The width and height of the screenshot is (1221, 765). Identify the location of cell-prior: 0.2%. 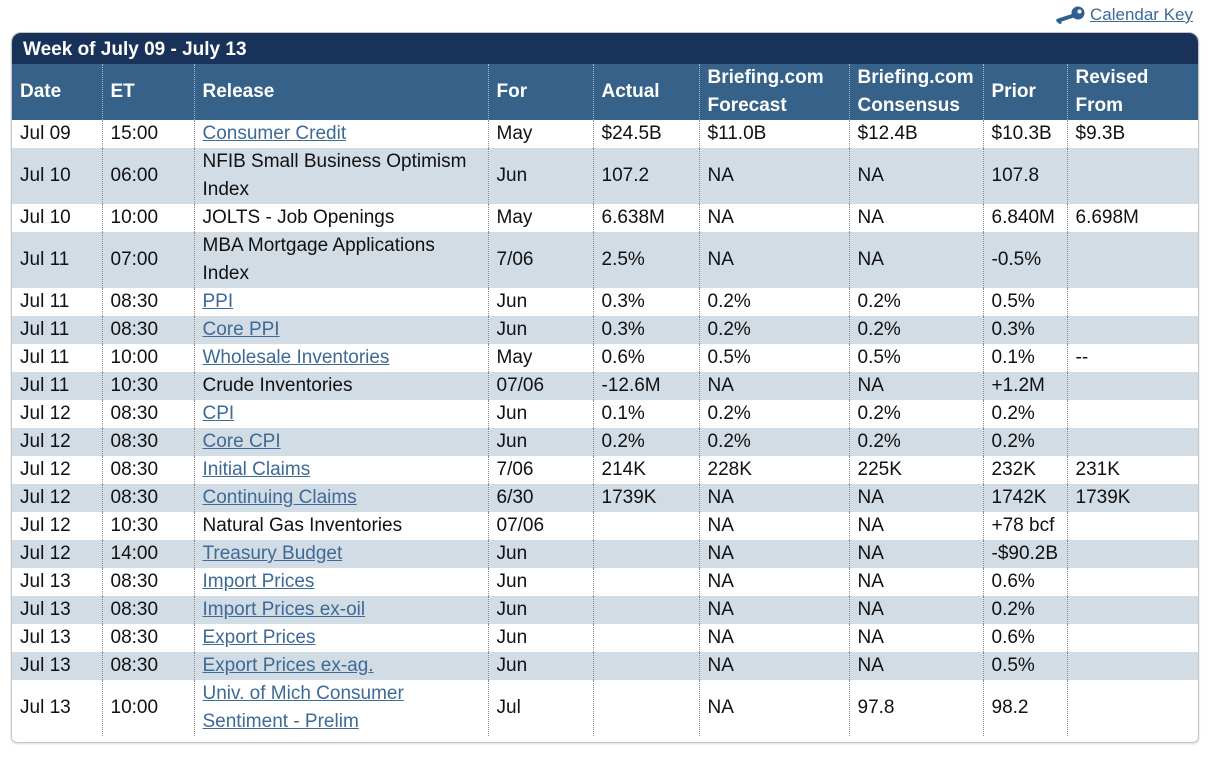
(1024, 414).